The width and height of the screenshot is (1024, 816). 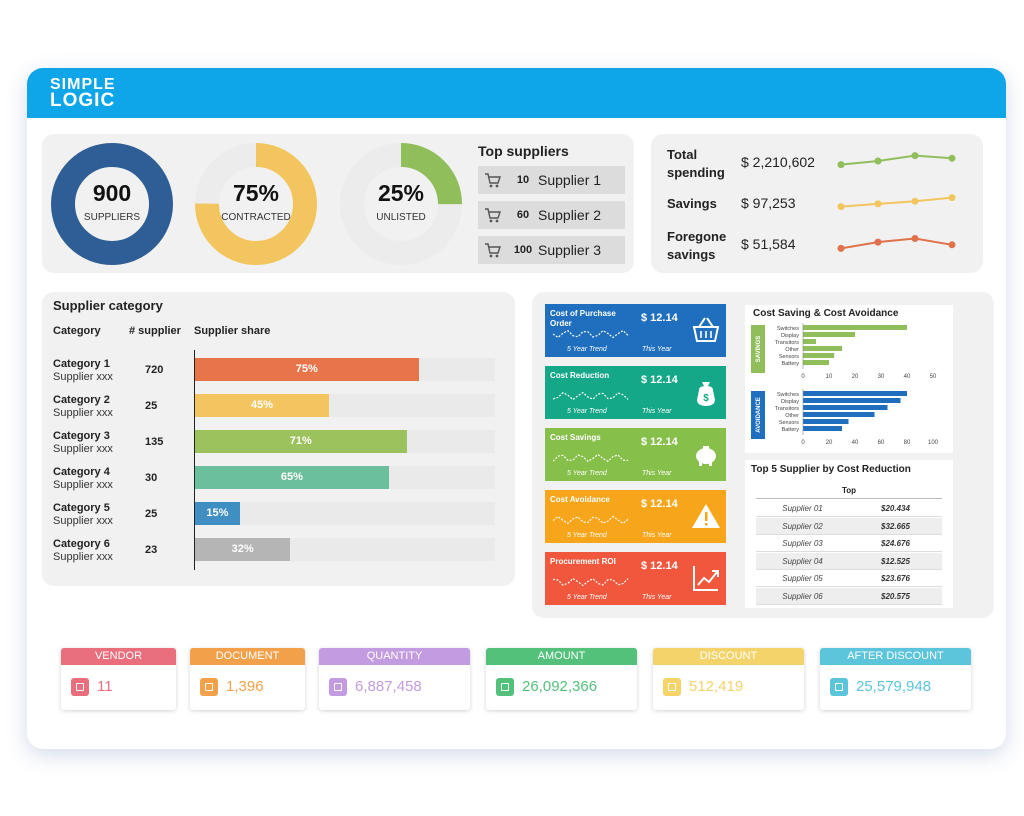 What do you see at coordinates (83, 100) in the screenshot?
I see `brand-line-2: LOGIC` at bounding box center [83, 100].